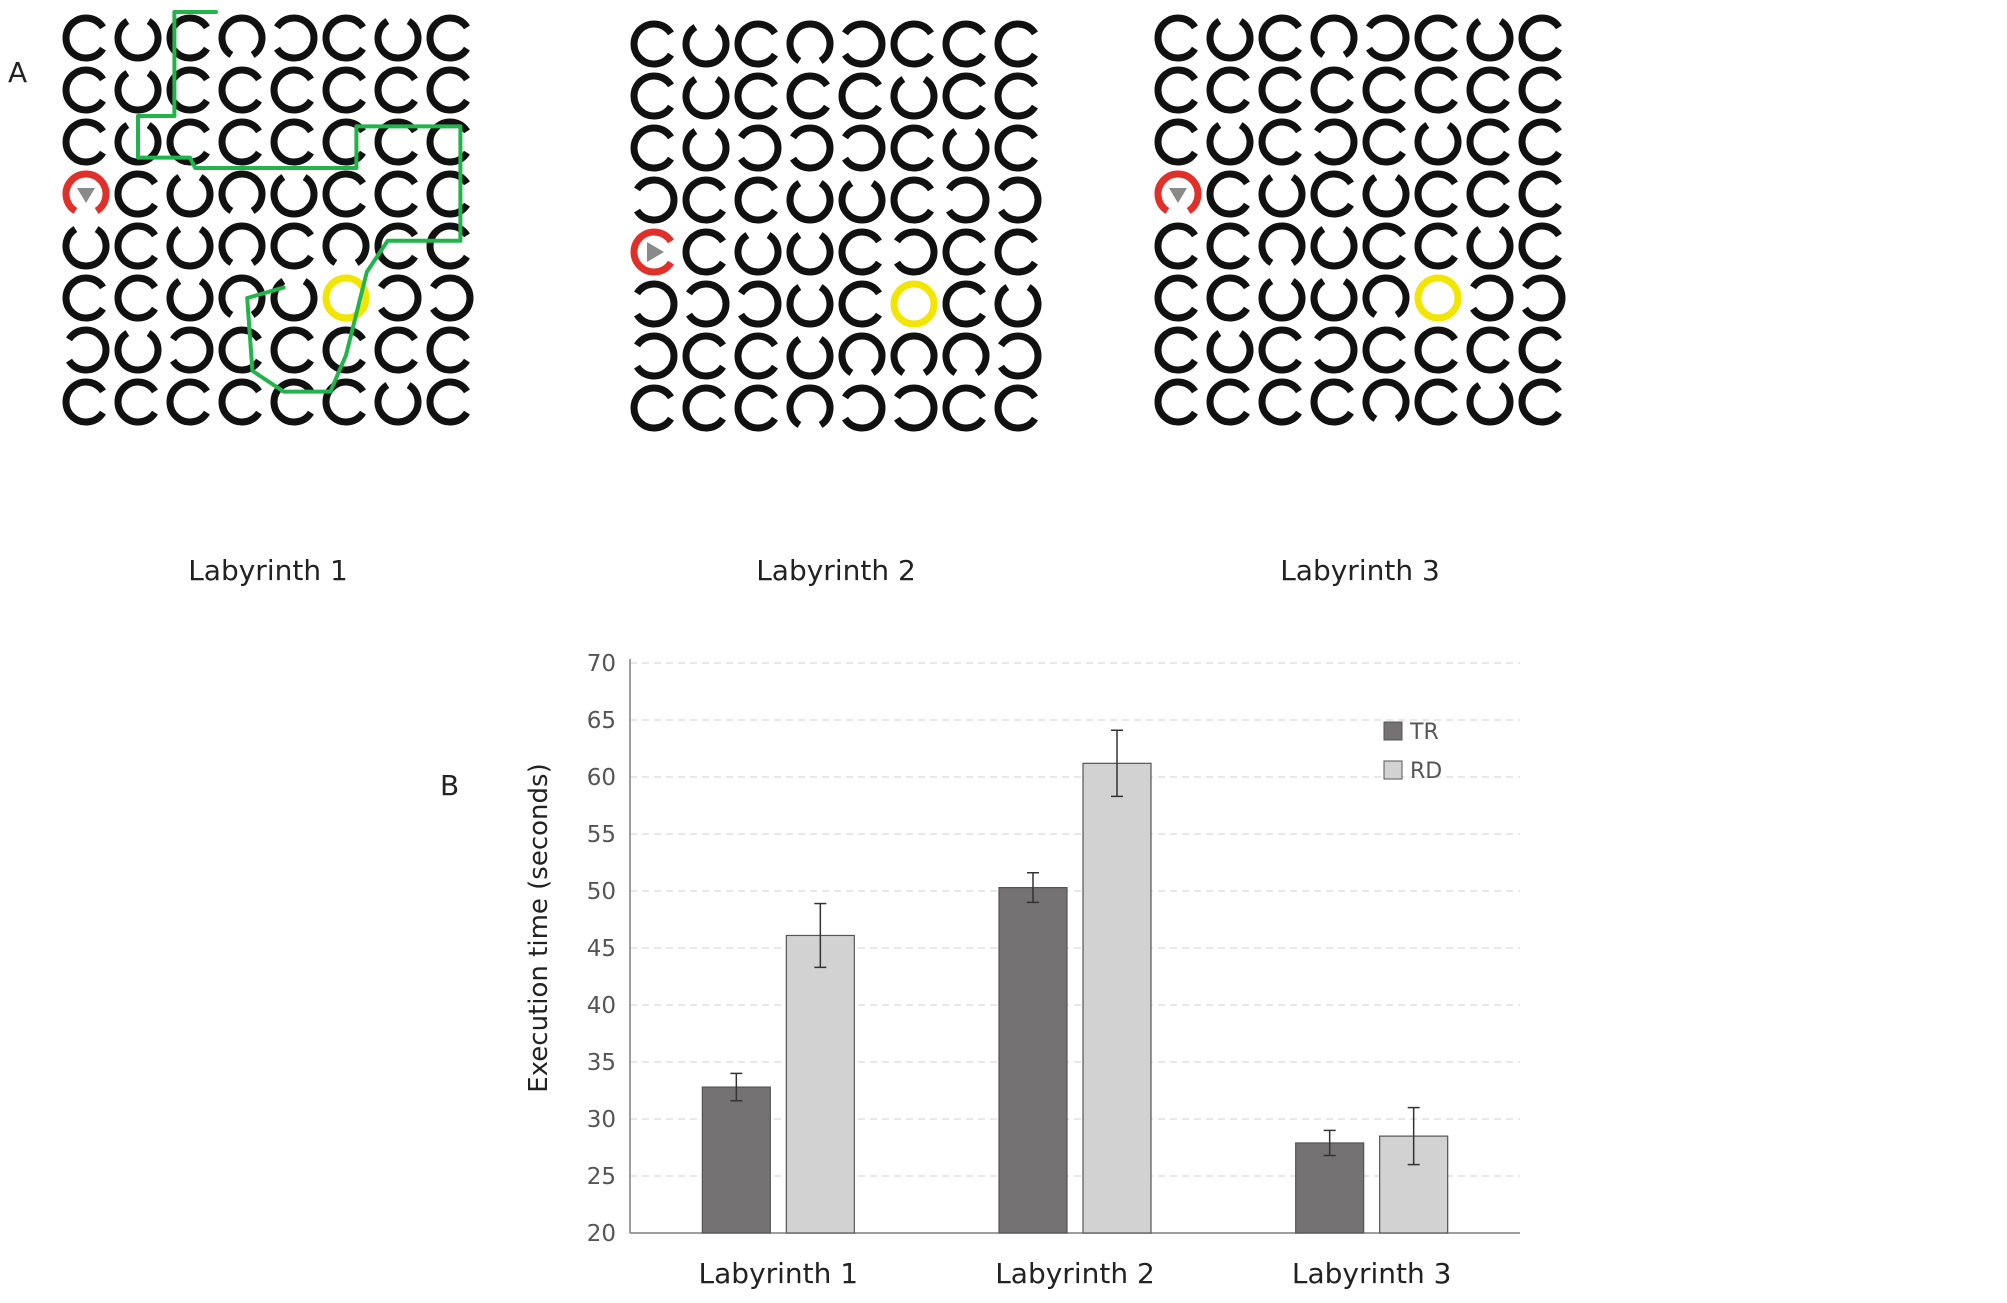  I want to click on legend: TR RD, so click(1412, 752).